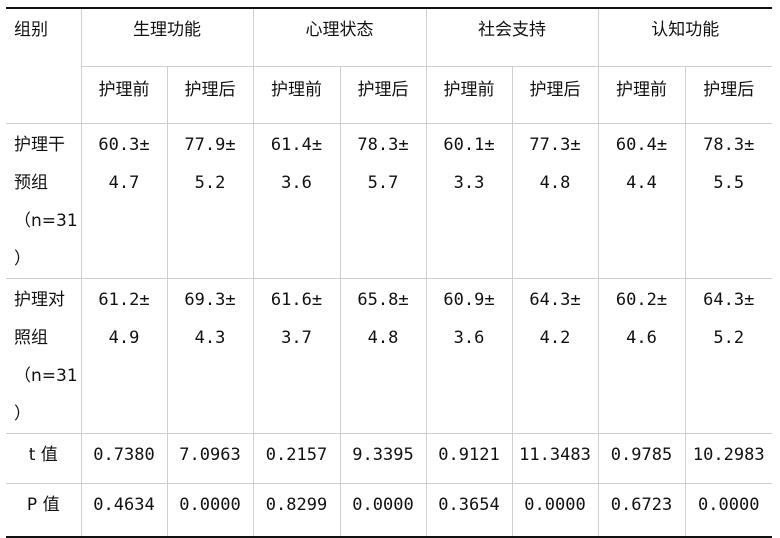  I want to click on cell-sd: 4.6, so click(641, 338).